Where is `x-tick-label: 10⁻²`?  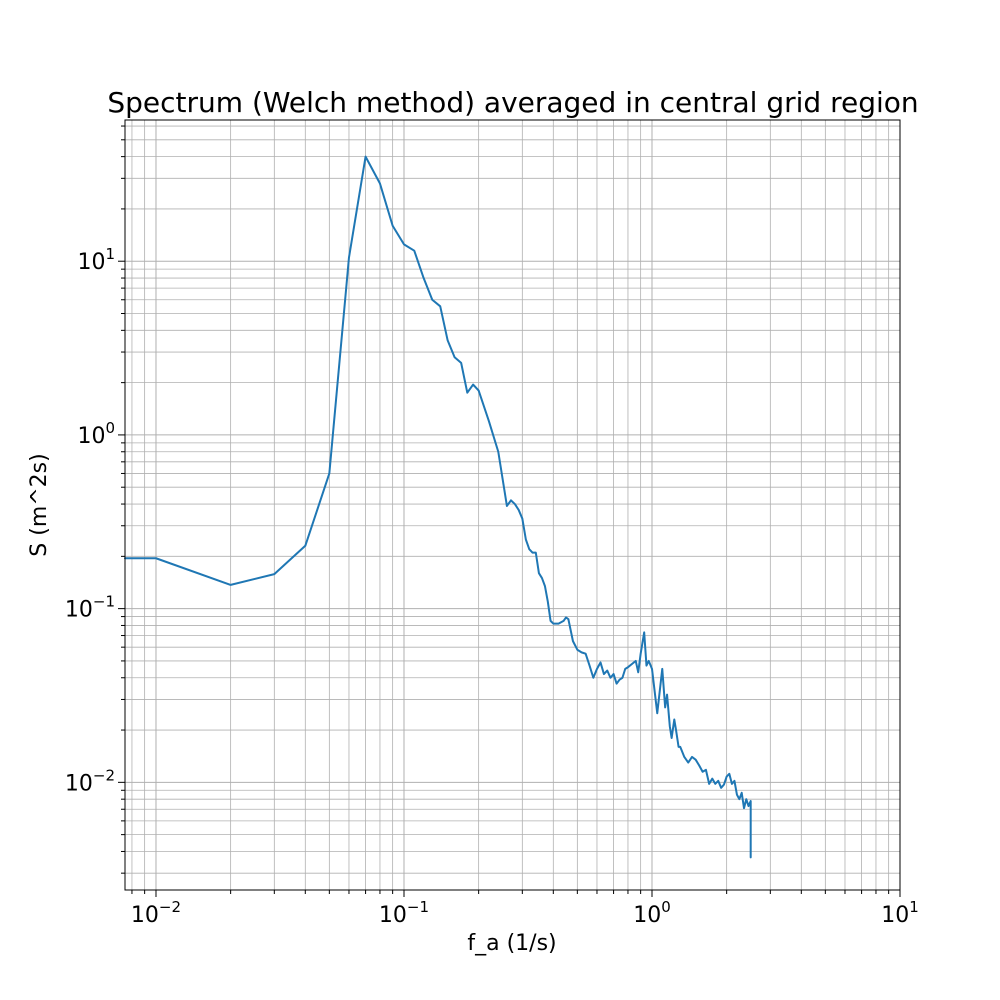
x-tick-label: 10⁻² is located at coordinates (156, 913).